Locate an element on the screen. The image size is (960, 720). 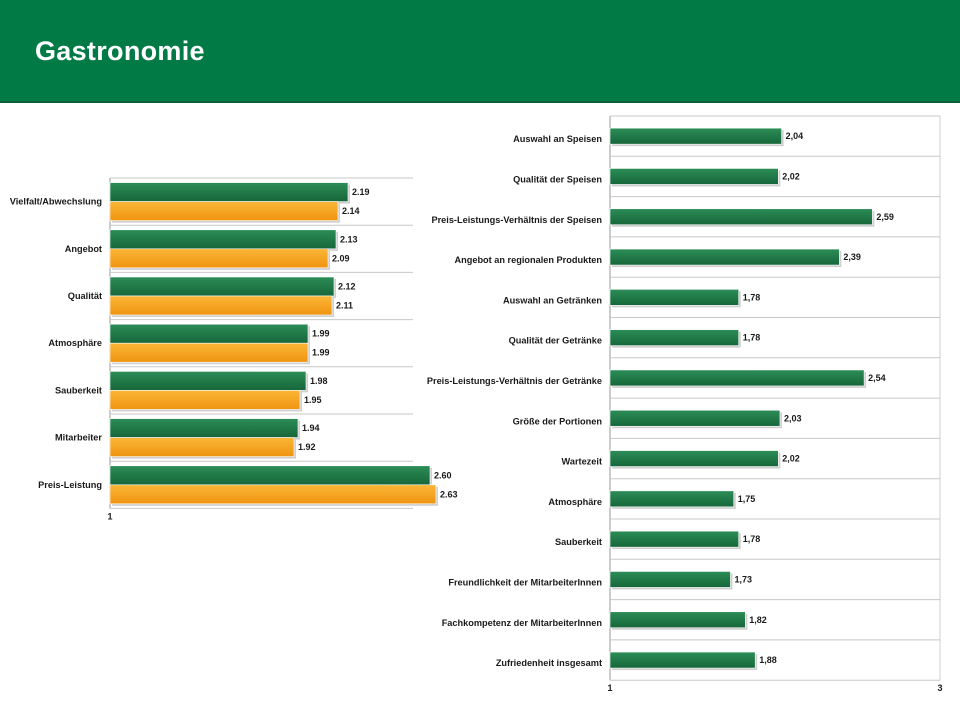
data-label: 1.94 is located at coordinates (311, 428).